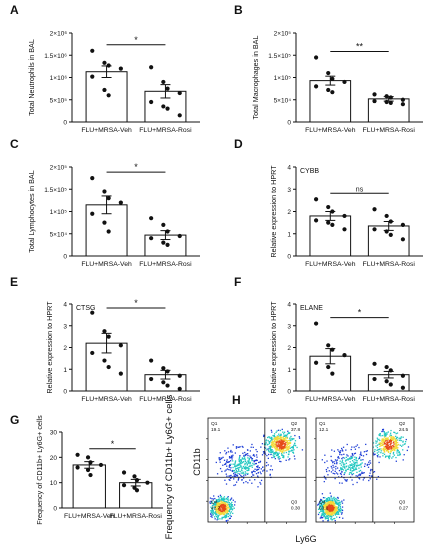  Describe the element at coordinates (305, 539) in the screenshot. I see `x-axis-label: Ly6G` at that location.